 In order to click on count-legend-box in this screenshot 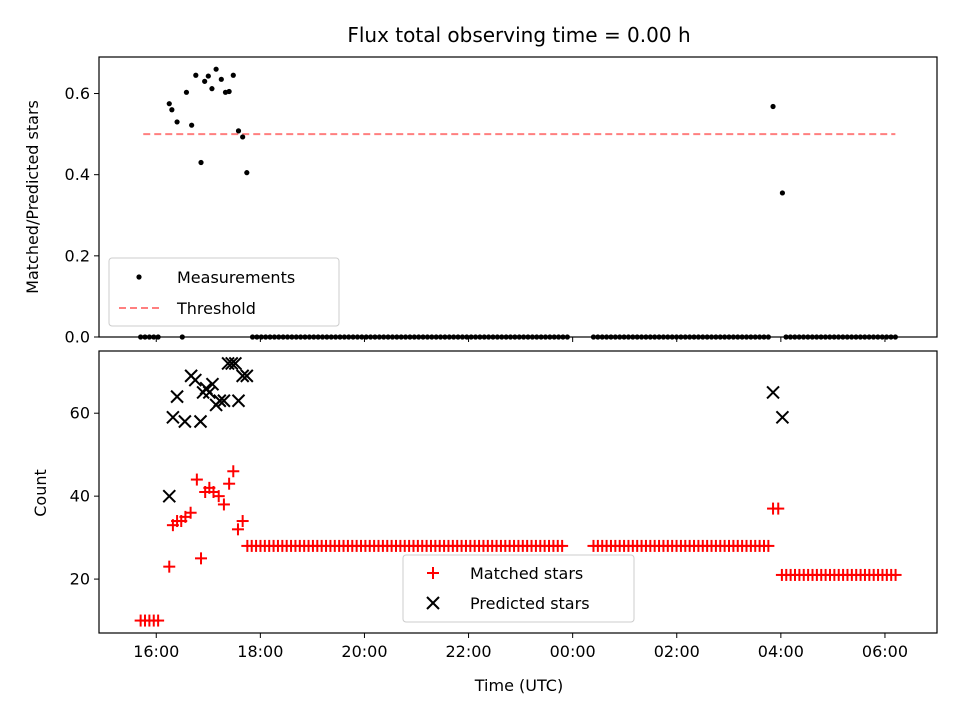, I will do `click(518, 588)`.